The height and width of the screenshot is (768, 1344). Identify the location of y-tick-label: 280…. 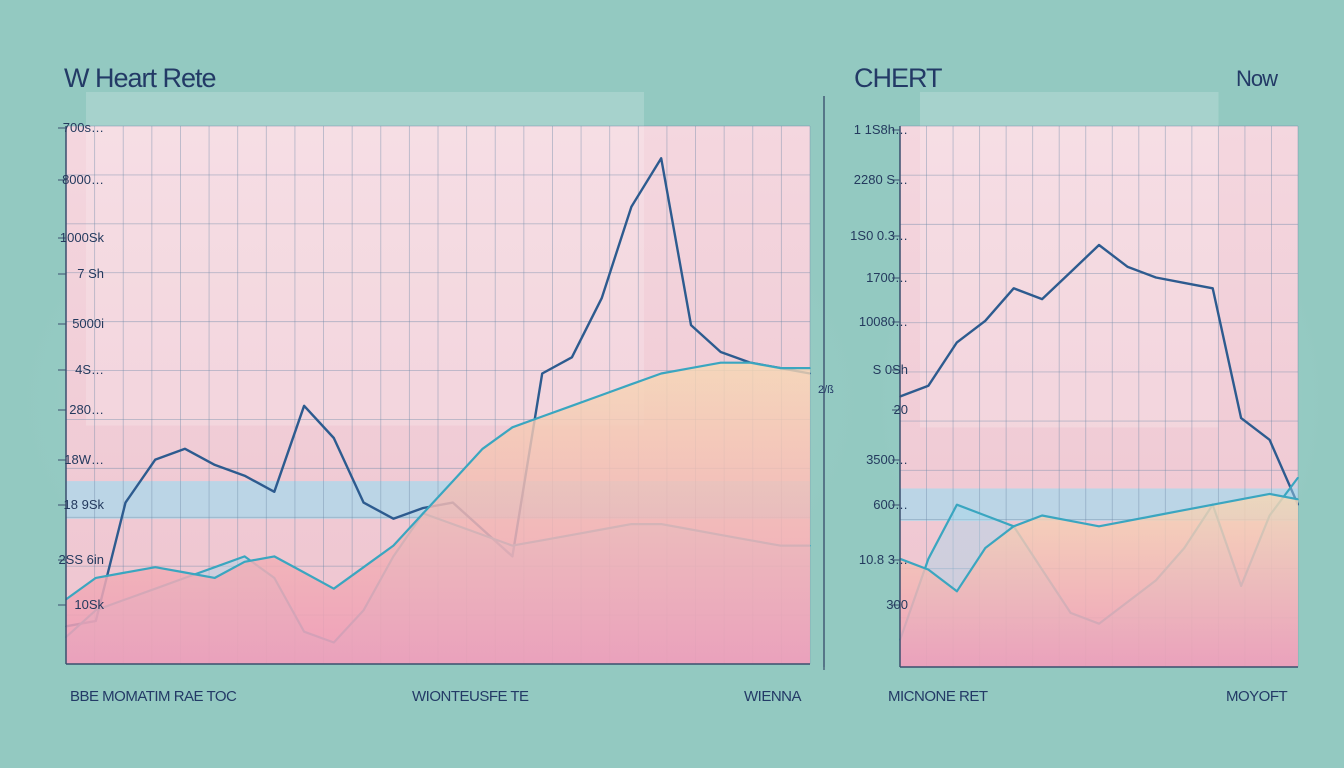
(86, 409).